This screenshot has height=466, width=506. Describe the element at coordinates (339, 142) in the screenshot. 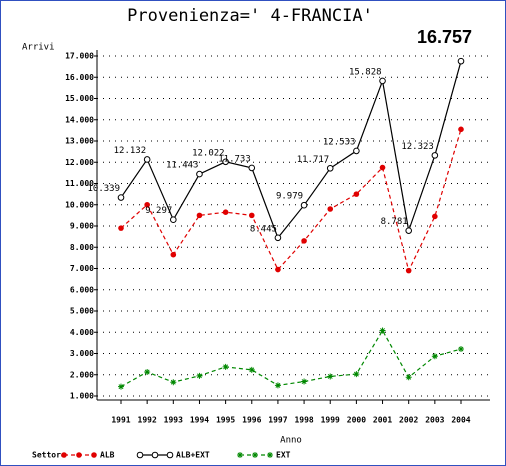

I see `data-label: 12.533` at that location.